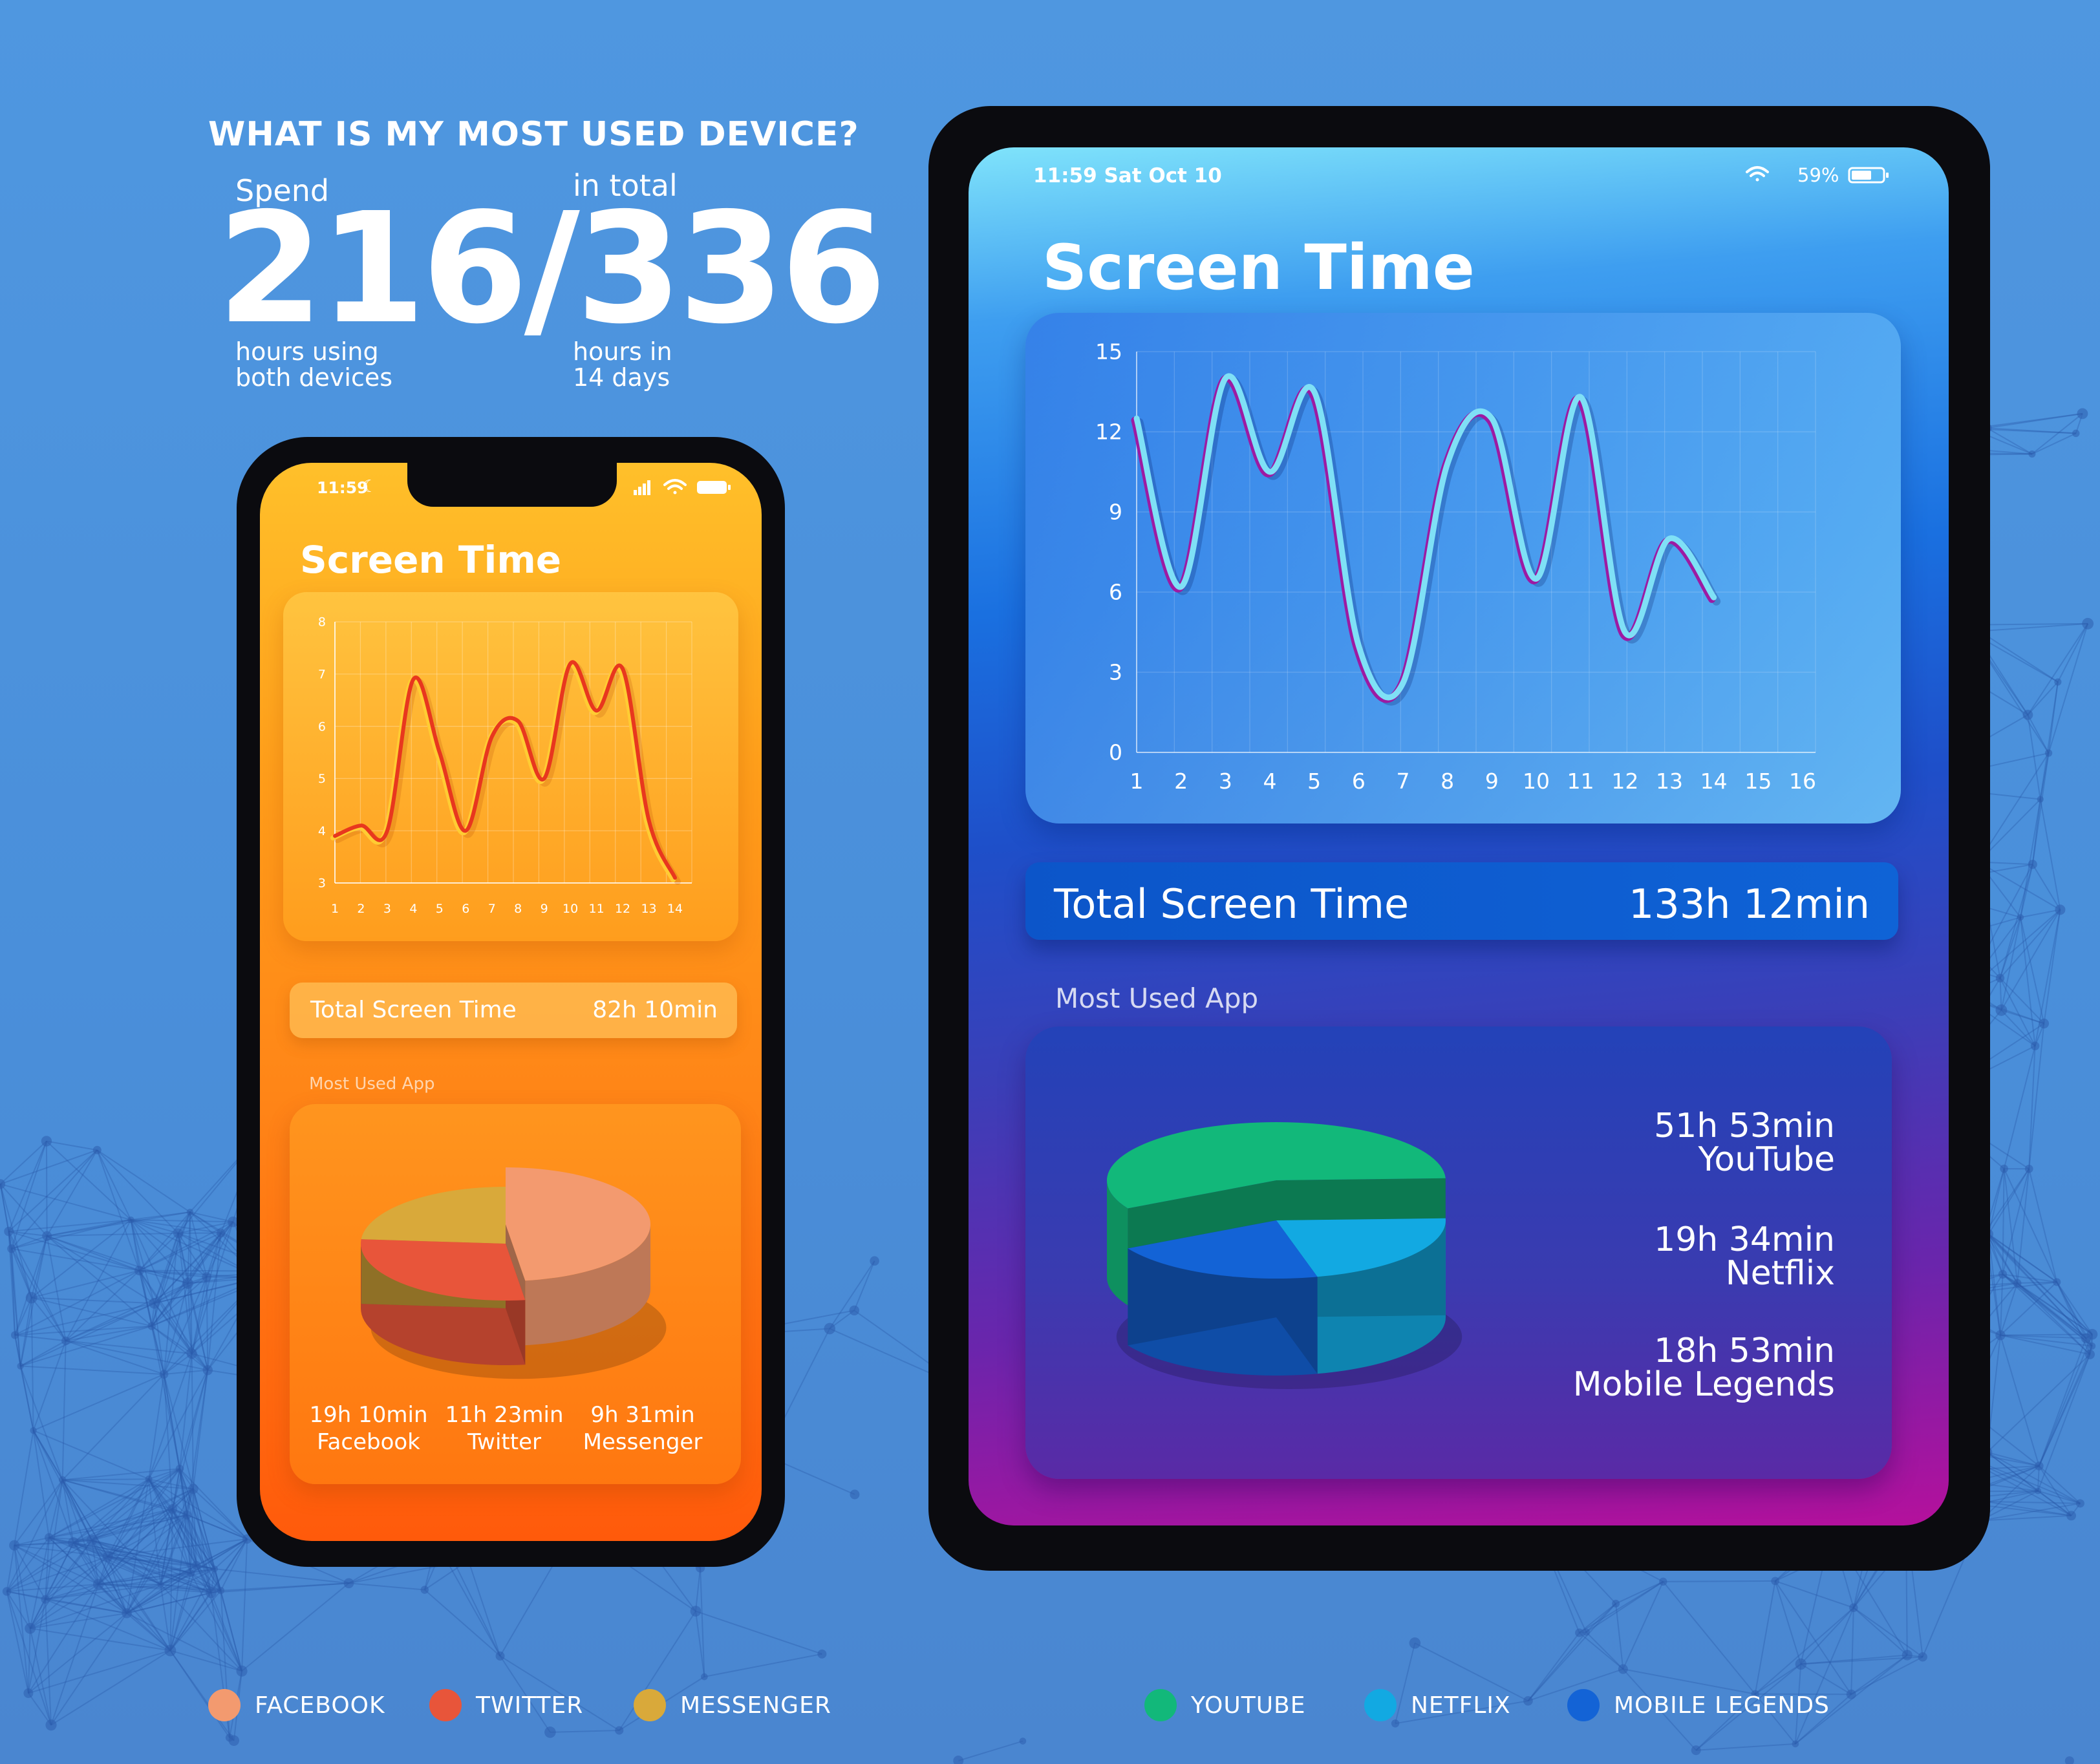 The height and width of the screenshot is (1764, 2100). Describe the element at coordinates (1744, 1239) in the screenshot. I see `tablet-app-time: 19h 34min` at that location.